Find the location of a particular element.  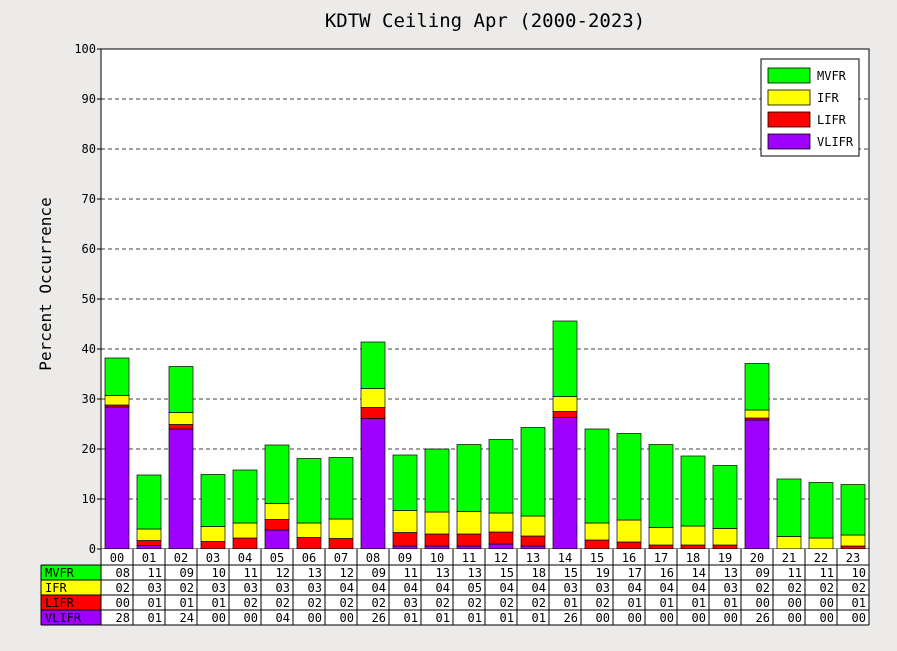

table-cell-mvfr-00: 08 is located at coordinates (123, 573).